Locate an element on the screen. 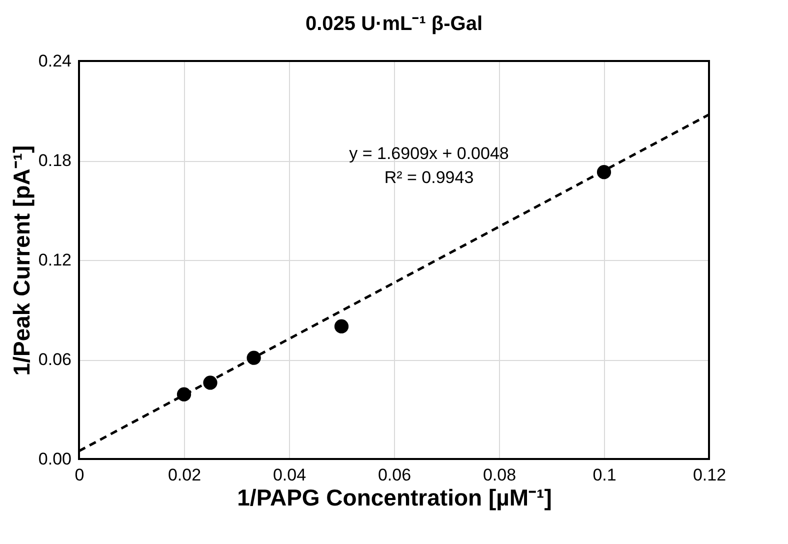  y-tick-label: 0.18 is located at coordinates (55, 160).